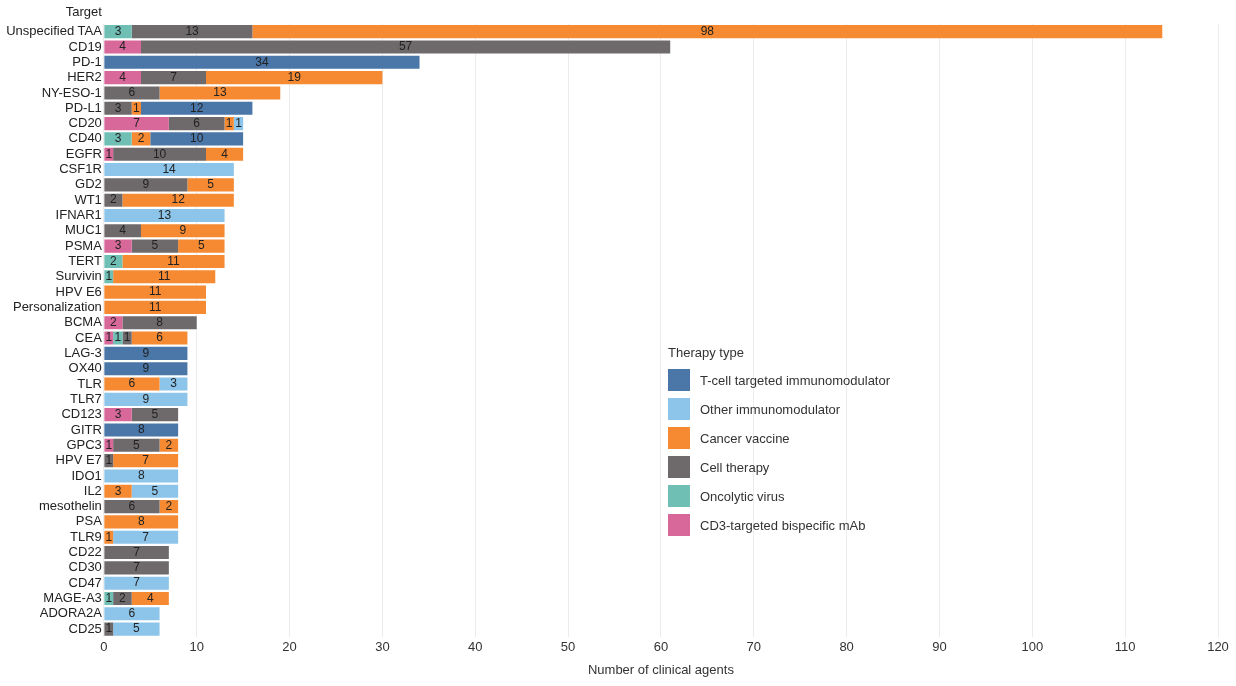 The width and height of the screenshot is (1236, 686). What do you see at coordinates (742, 496) in the screenshot?
I see `legend-label: Oncolytic virus` at bounding box center [742, 496].